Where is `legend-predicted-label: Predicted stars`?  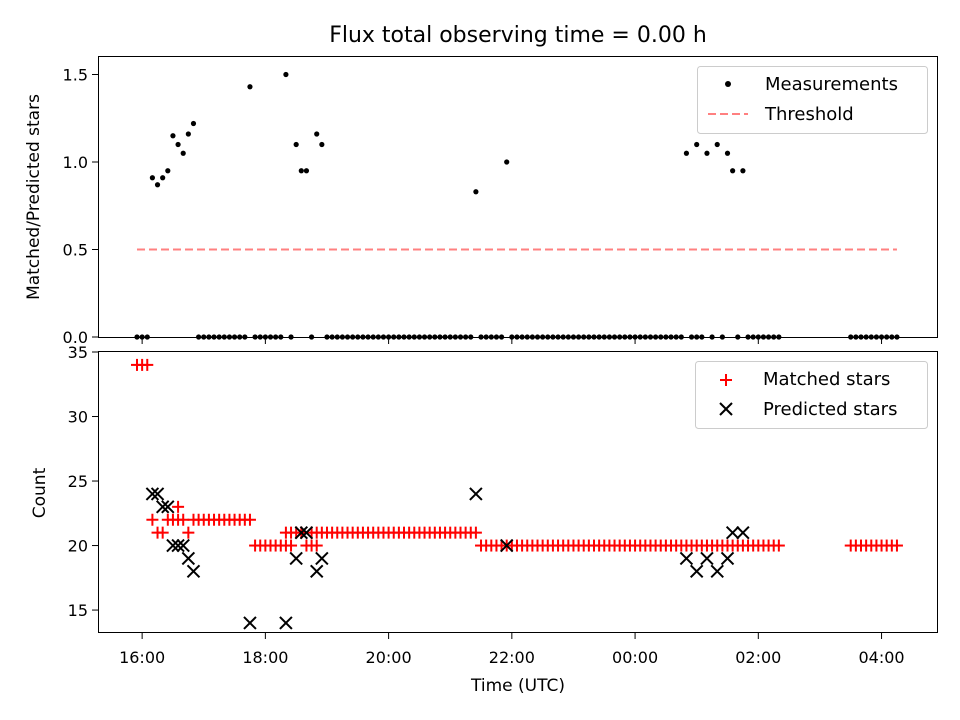 legend-predicted-label: Predicted stars is located at coordinates (830, 409).